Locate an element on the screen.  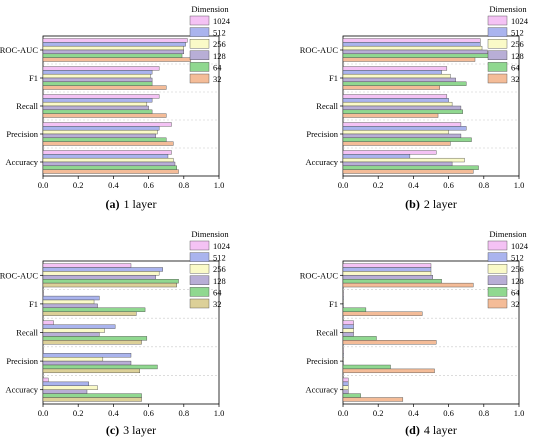
panel-caption: (a) 1 layer is located at coordinates (131, 204).